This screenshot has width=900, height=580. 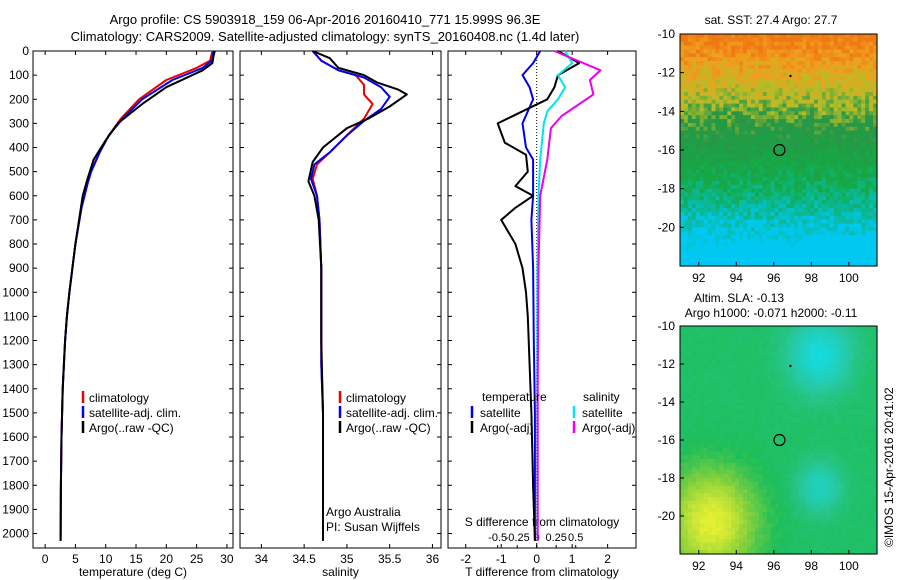 I want to click on map-title-sla-line2: Argo h1000: -0.071 h2000: -0.11, so click(x=771, y=313).